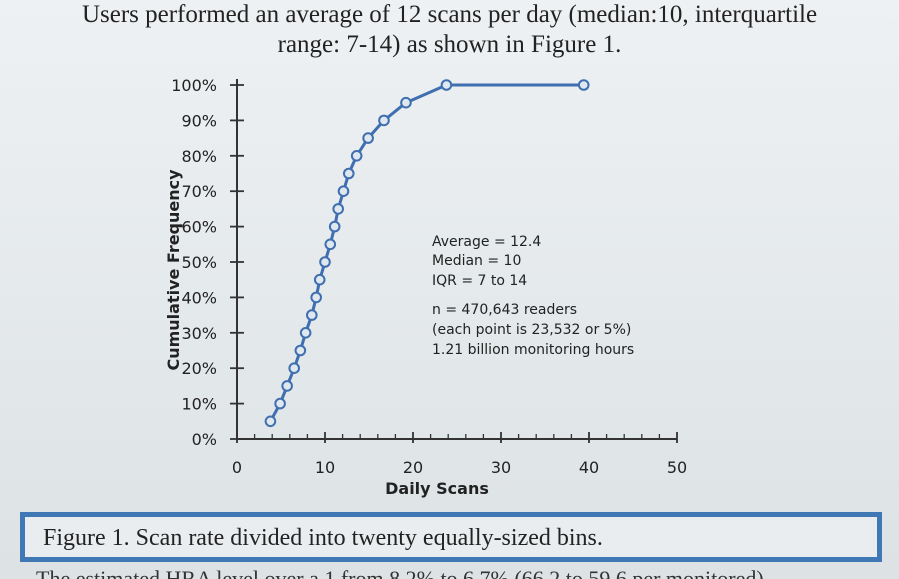 This screenshot has height=579, width=899. I want to click on x-tick-label: 40, so click(589, 467).